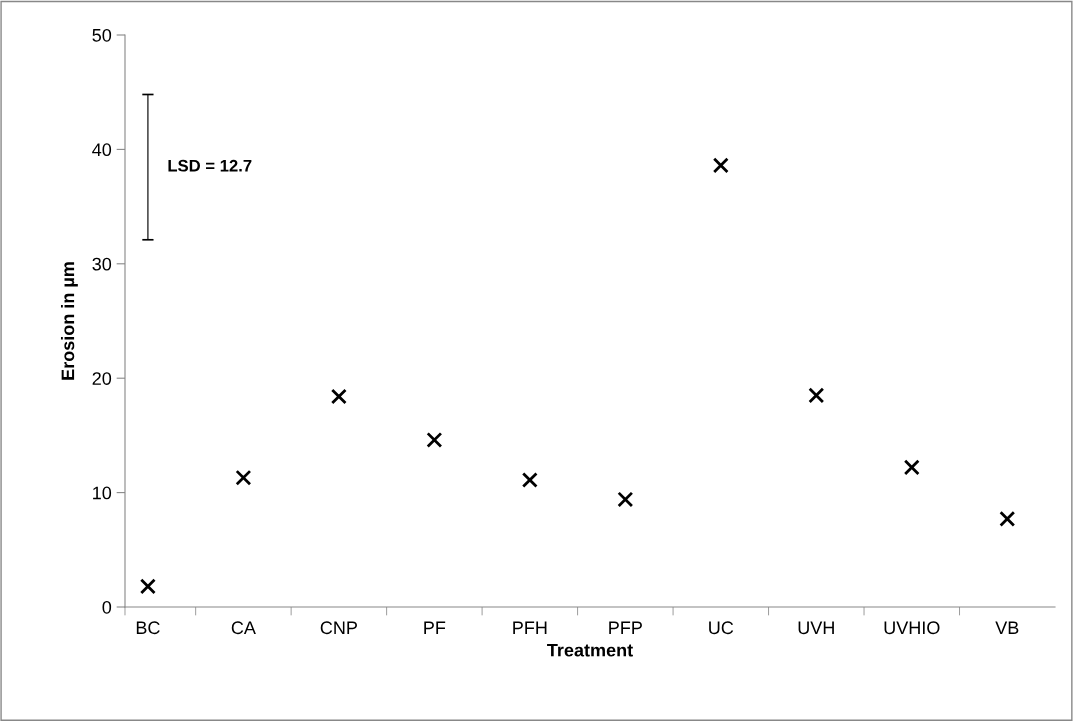 This screenshot has width=1074, height=721. I want to click on x-tick-label: VB, so click(1007, 627).